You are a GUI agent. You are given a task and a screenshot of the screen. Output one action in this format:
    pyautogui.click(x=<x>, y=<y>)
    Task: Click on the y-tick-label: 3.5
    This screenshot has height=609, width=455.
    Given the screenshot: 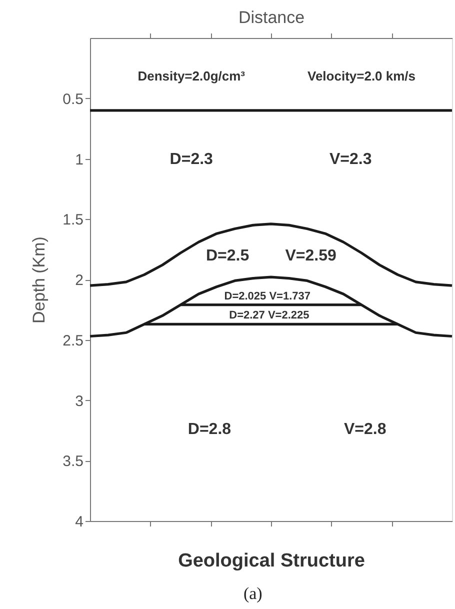 What is the action you would take?
    pyautogui.click(x=73, y=461)
    